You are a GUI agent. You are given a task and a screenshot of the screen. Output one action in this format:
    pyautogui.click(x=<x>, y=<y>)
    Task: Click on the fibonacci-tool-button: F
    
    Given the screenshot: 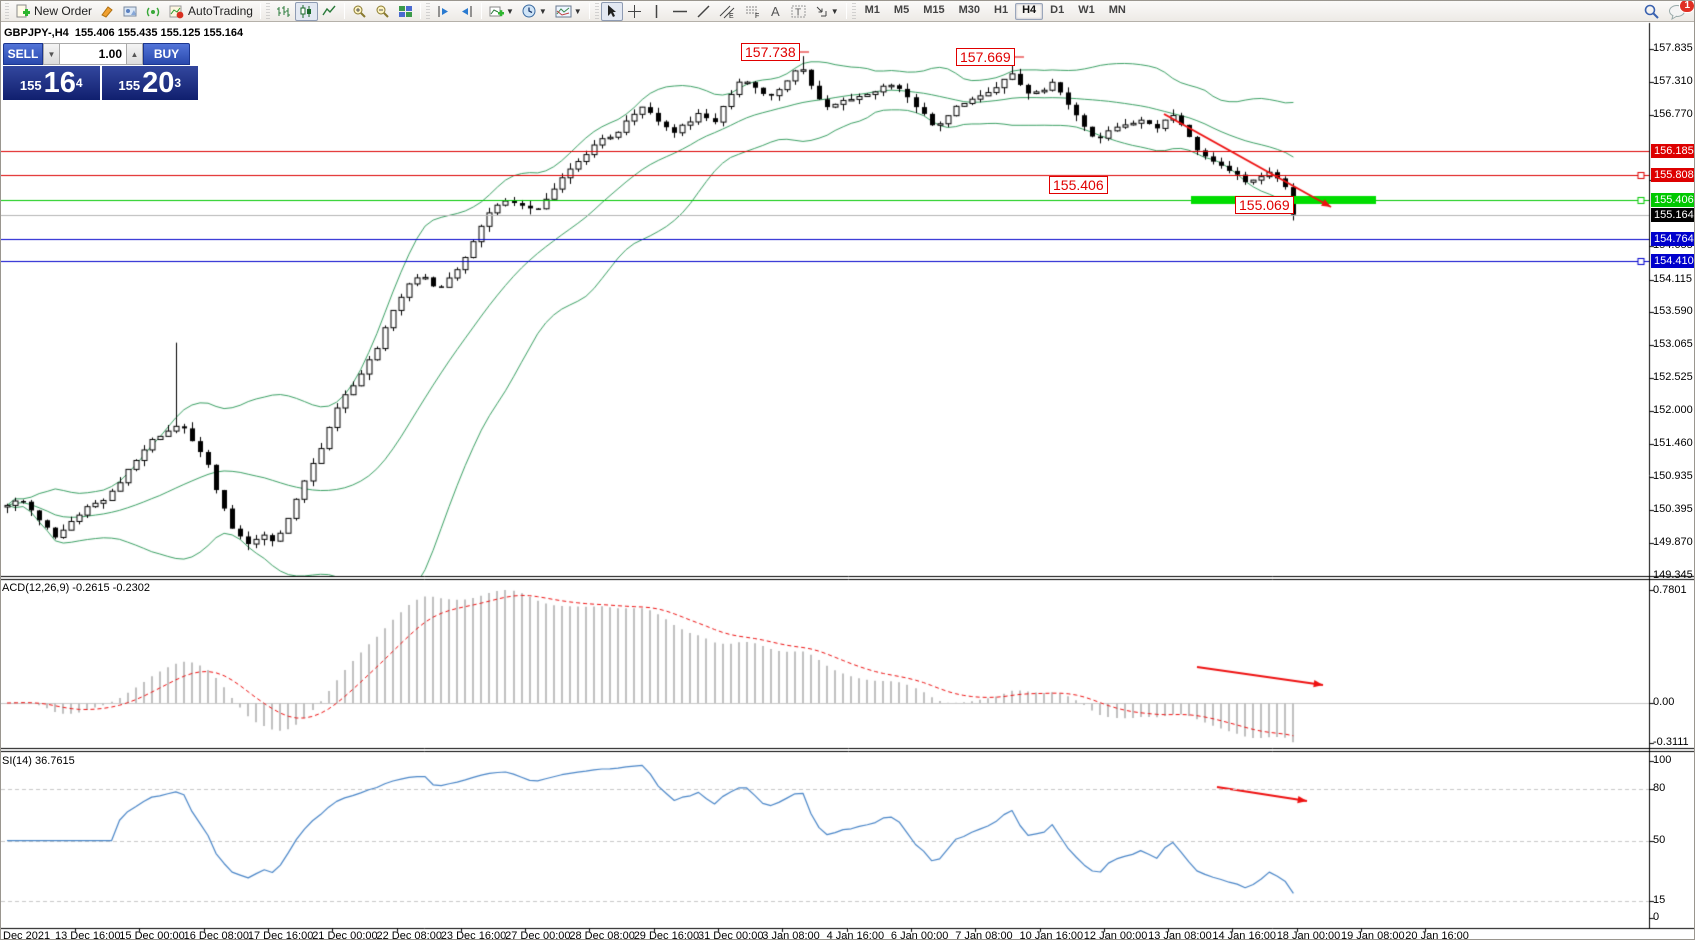 What is the action you would take?
    pyautogui.click(x=752, y=11)
    